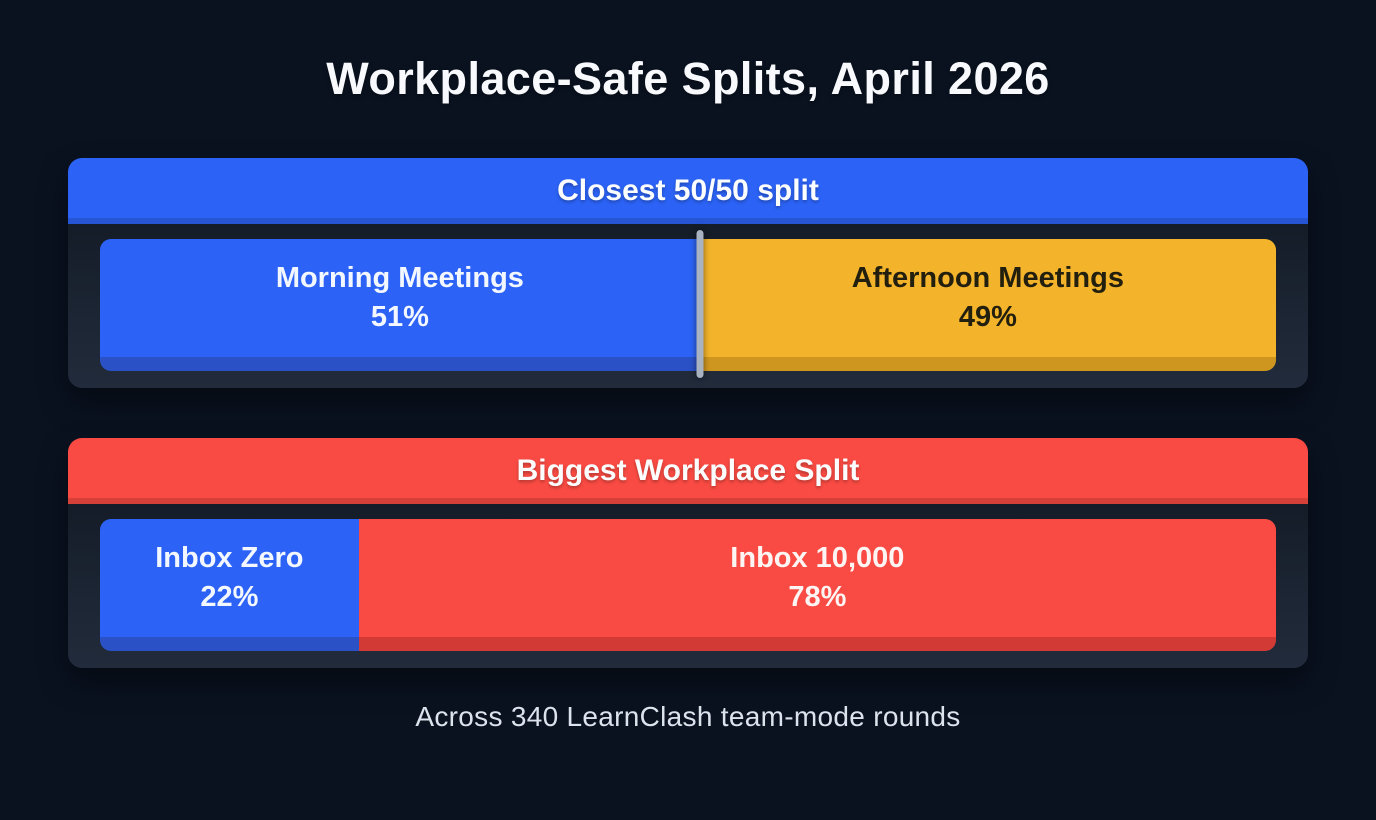 The height and width of the screenshot is (820, 1376). I want to click on segment-percent: 51%, so click(399, 316).